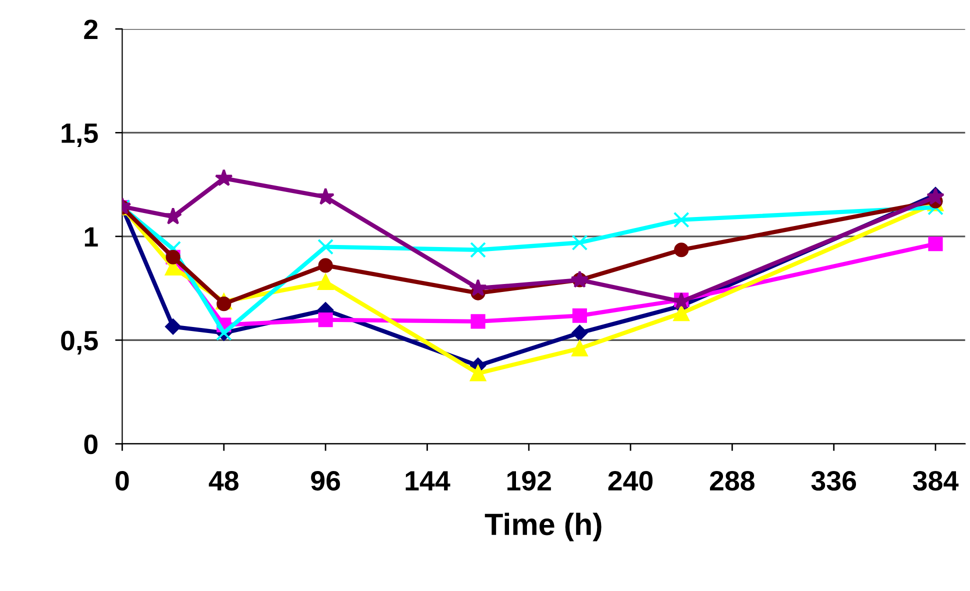 The height and width of the screenshot is (591, 970). Describe the element at coordinates (529, 480) in the screenshot. I see `x-tick-label: 192` at that location.